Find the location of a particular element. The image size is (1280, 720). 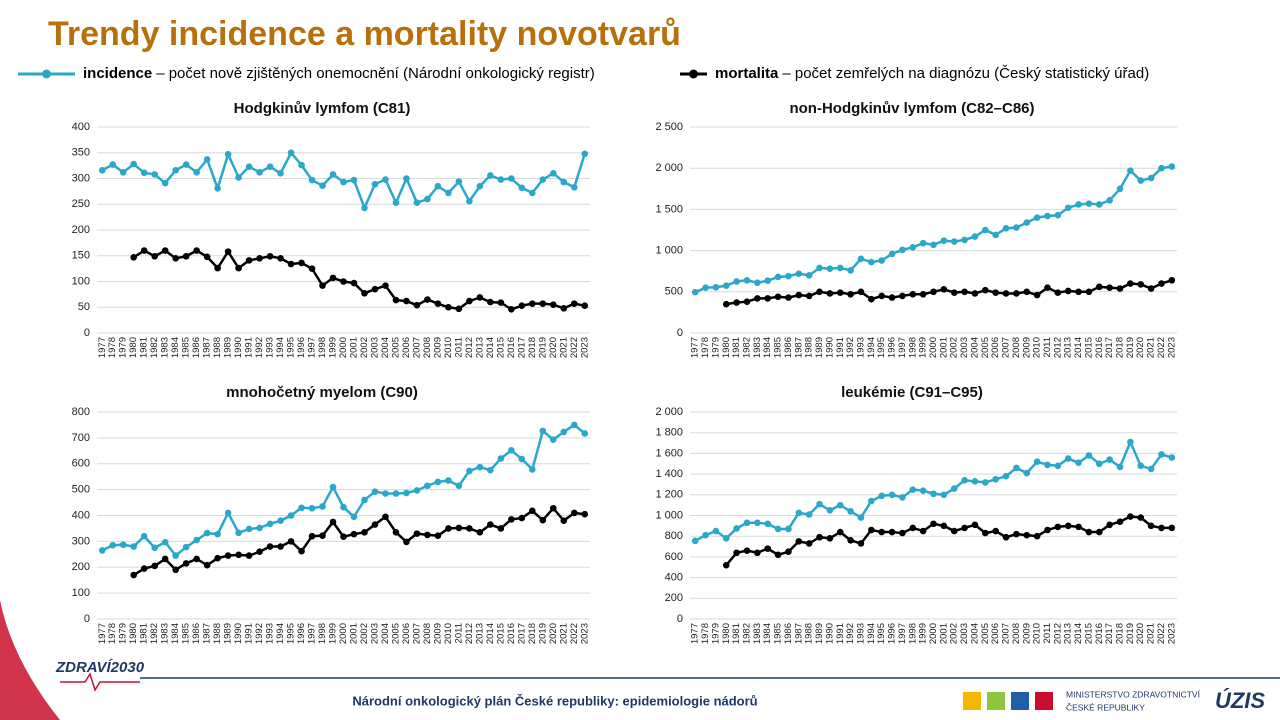

y-tick-label: 1 400 is located at coordinates (669, 474).